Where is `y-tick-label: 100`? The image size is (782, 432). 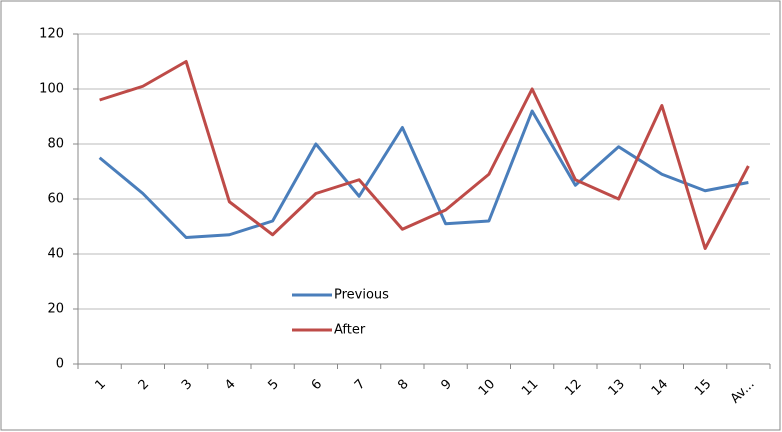
y-tick-label: 100 is located at coordinates (51, 89).